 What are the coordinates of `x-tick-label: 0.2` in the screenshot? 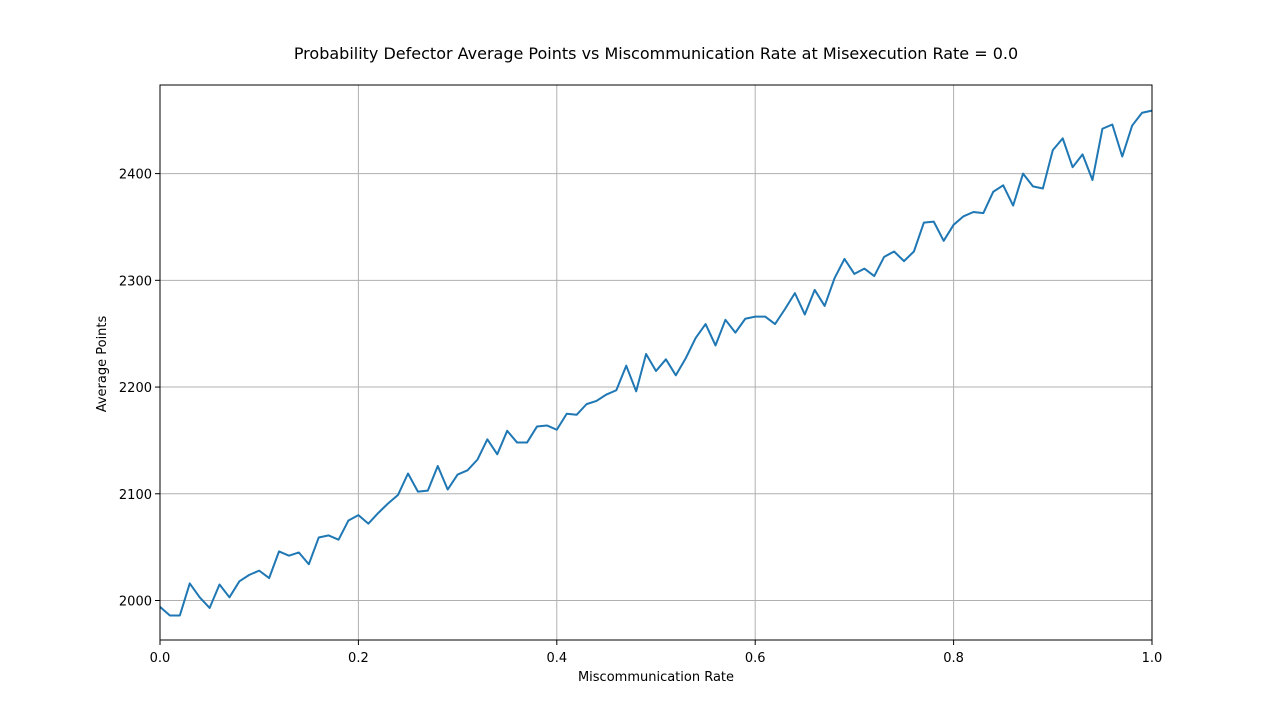 It's located at (358, 658).